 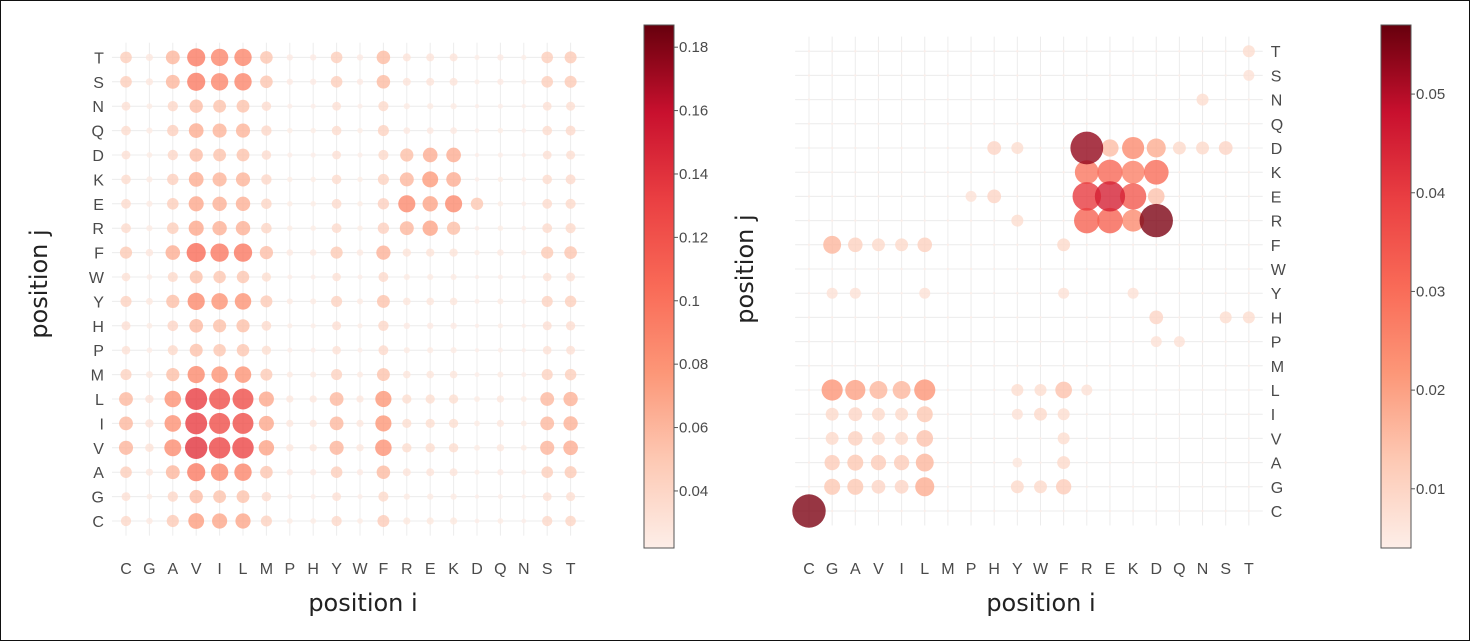 I want to click on y-tick-label: H, so click(x=1277, y=318).